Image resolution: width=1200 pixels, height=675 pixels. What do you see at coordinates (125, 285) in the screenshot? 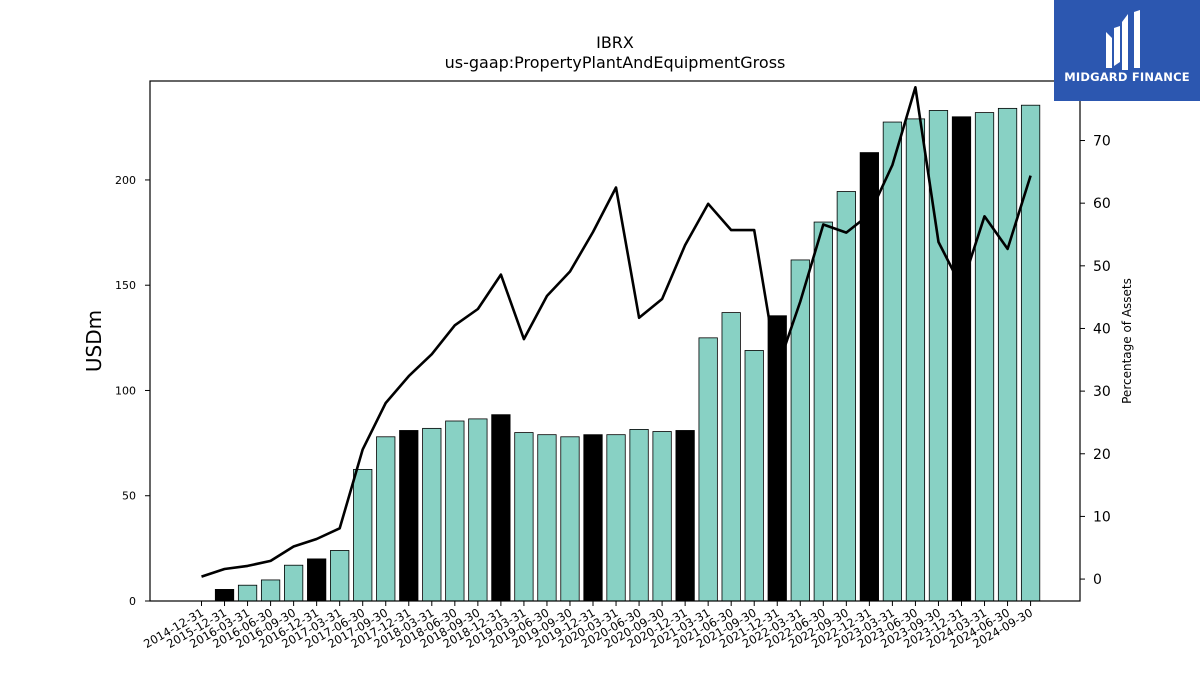
I see `y-tick-label: 150` at bounding box center [125, 285].